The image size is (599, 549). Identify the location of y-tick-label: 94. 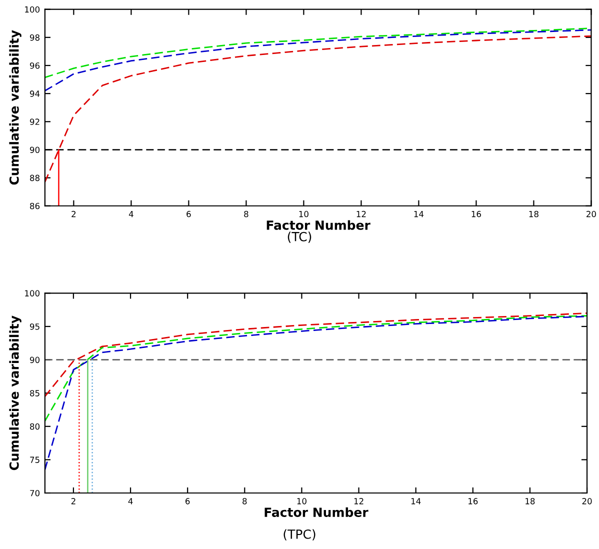
(35, 93).